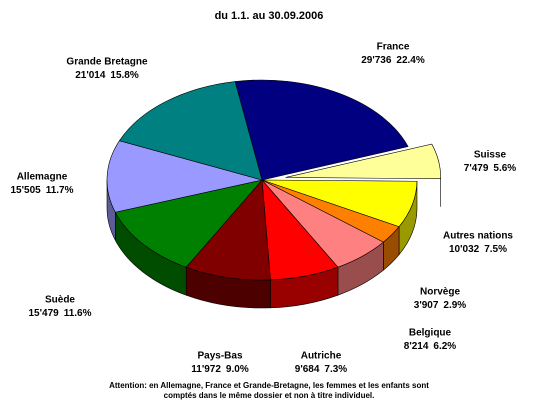 This screenshot has width=539, height=407. Describe the element at coordinates (60, 190) in the screenshot. I see `share-label: 11.7%` at that location.